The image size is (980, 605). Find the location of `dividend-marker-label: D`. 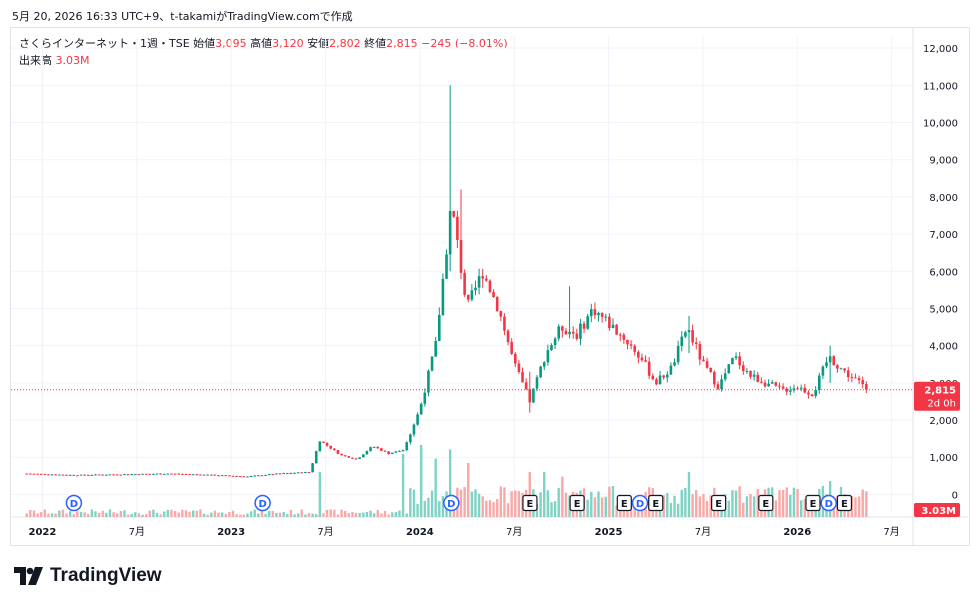

dividend-marker-label: D is located at coordinates (451, 504).